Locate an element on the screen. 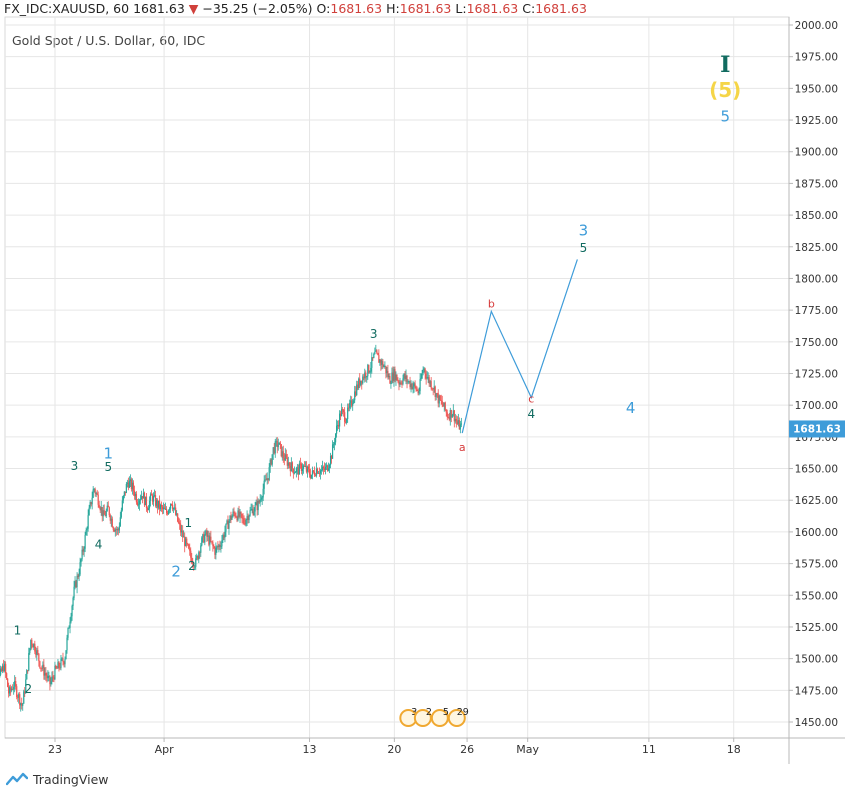 The height and width of the screenshot is (793, 850). symbol-label: FX_IDC:XAUUSD, 60 is located at coordinates (67, 8).